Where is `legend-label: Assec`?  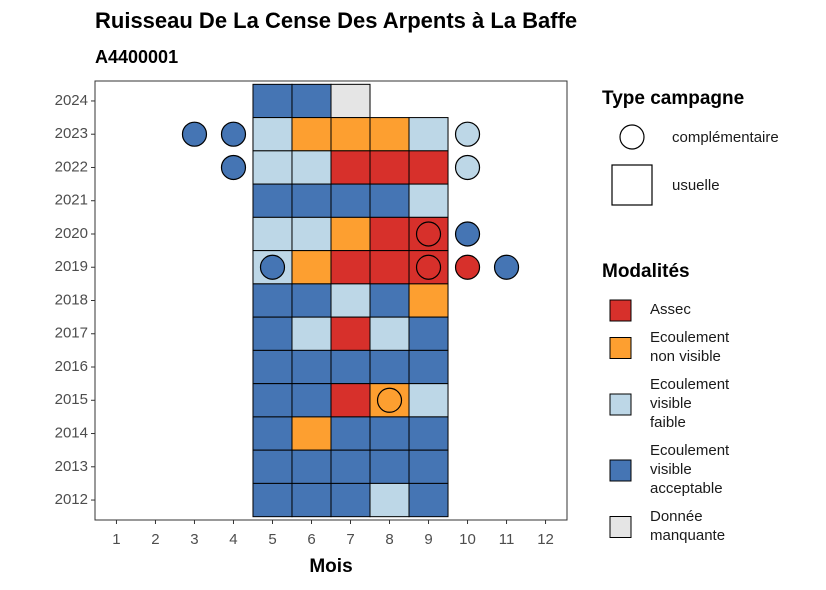
legend-label: Assec is located at coordinates (670, 309).